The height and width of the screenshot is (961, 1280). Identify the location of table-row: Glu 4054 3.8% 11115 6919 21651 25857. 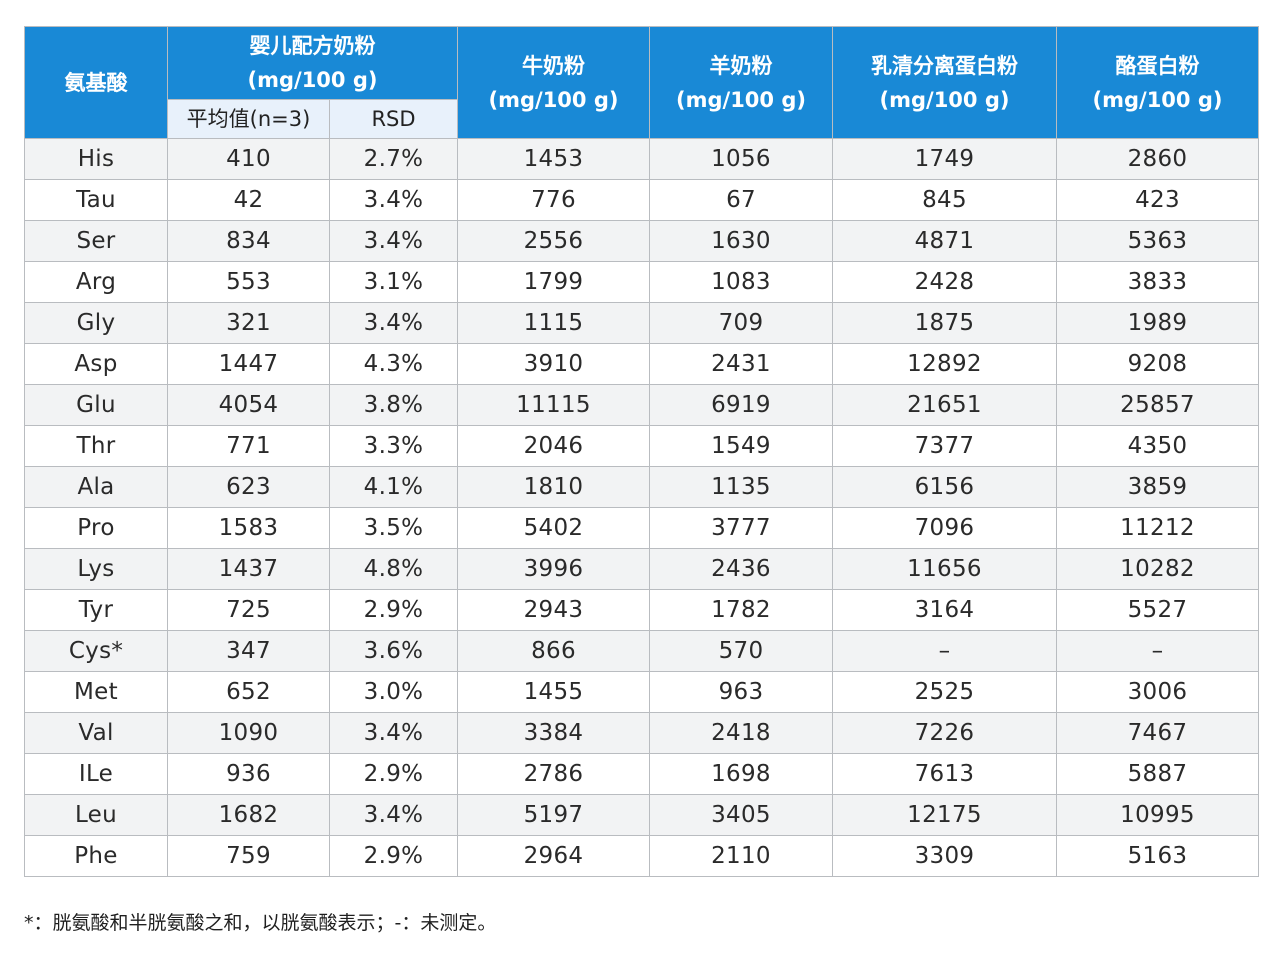
(641, 405).